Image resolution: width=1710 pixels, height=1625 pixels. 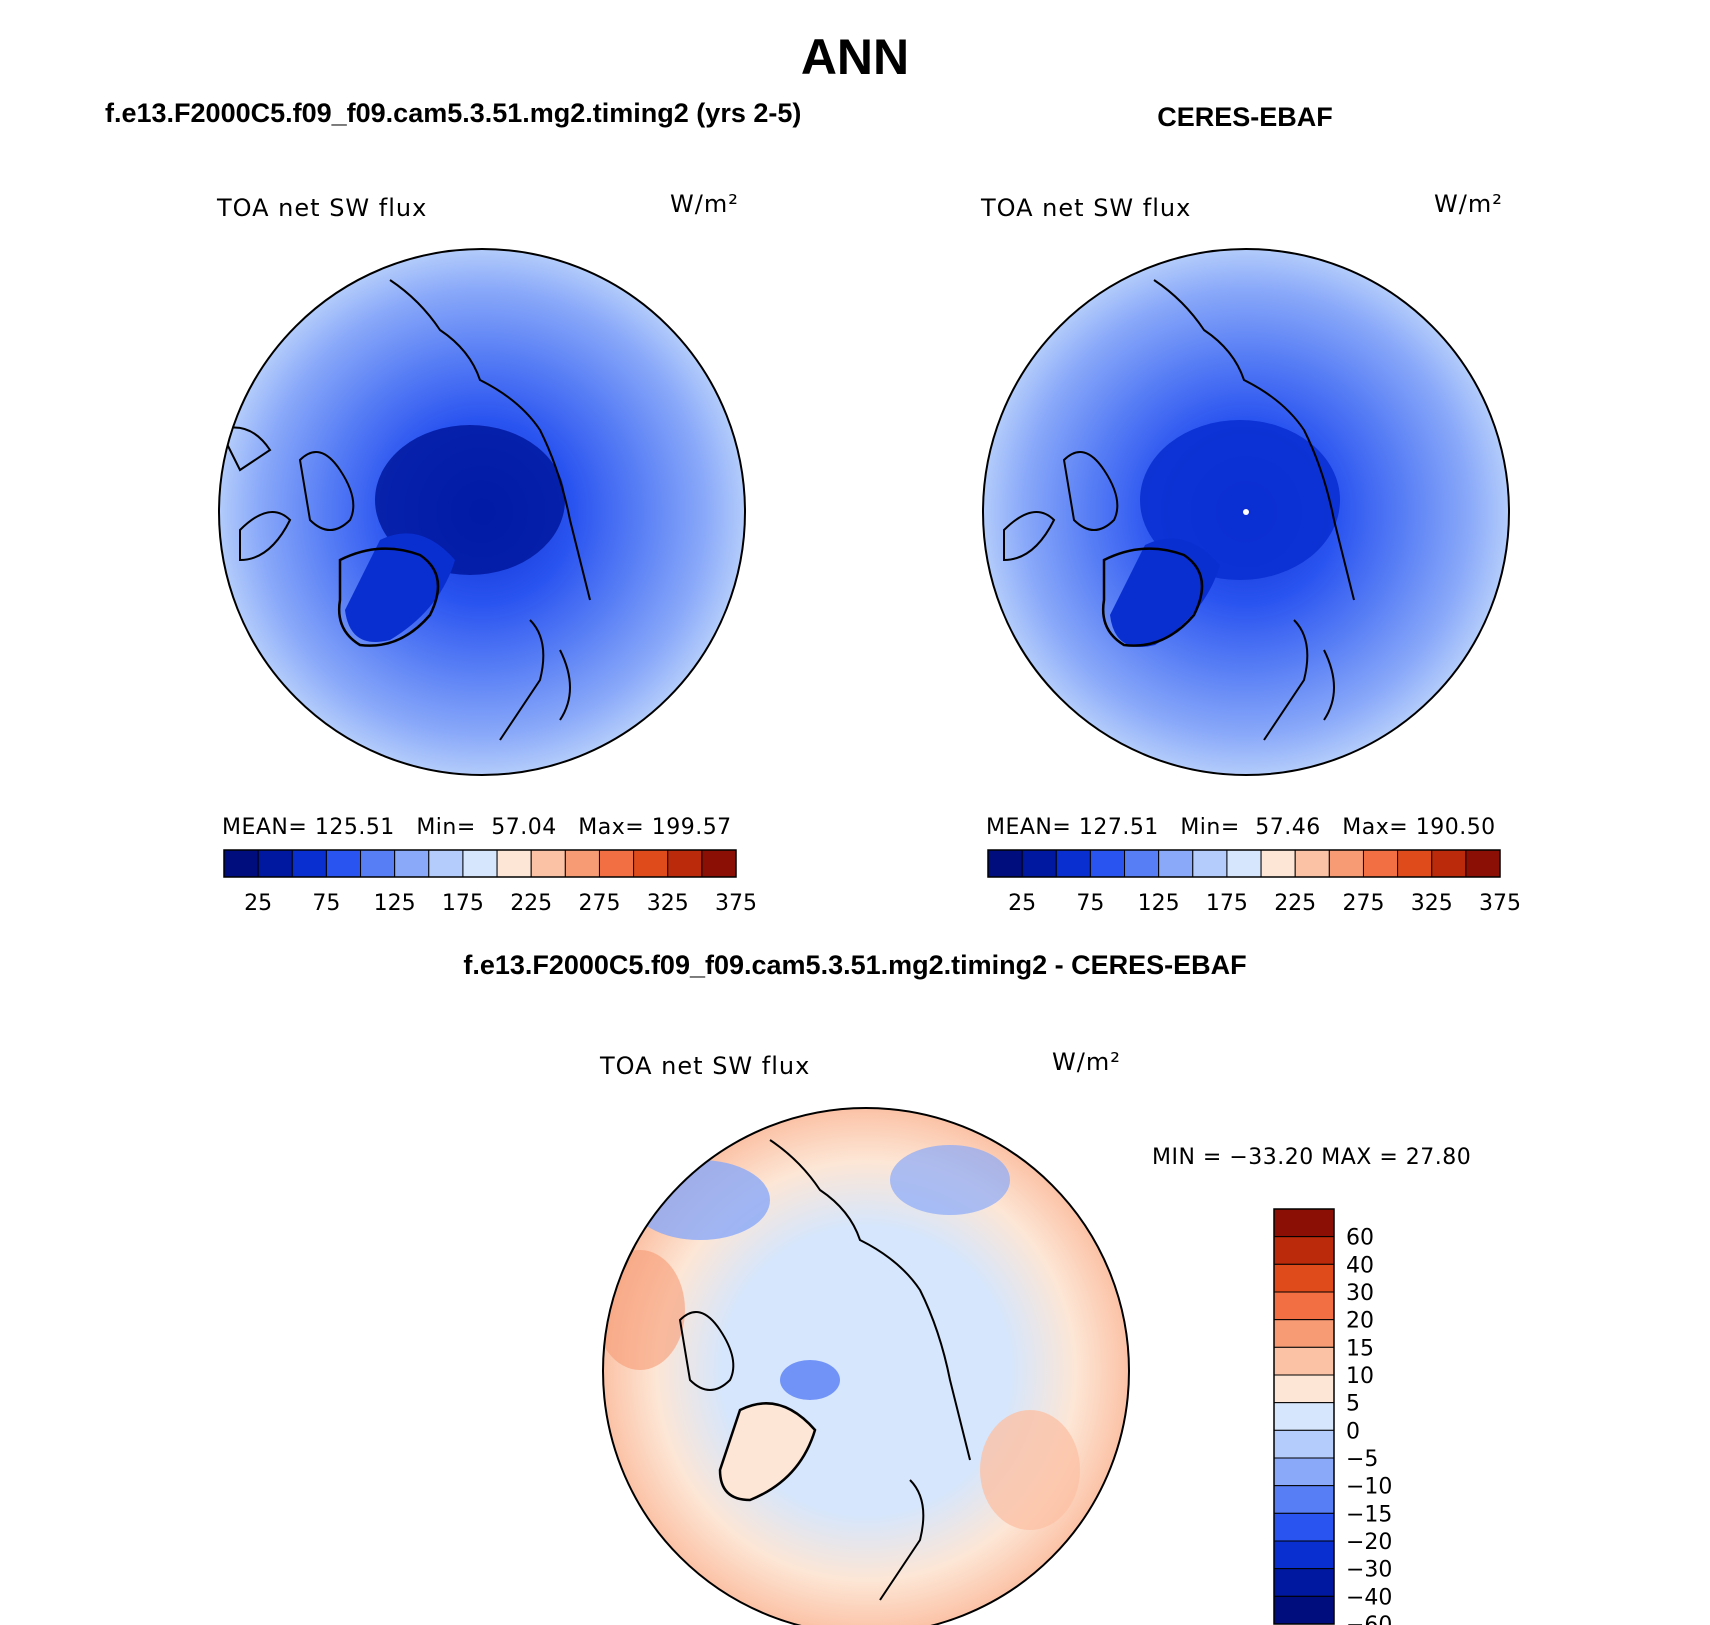 What do you see at coordinates (1254, 882) in the screenshot?
I see `obs-colorbar: 25 75 125 175 225 275 325 375` at bounding box center [1254, 882].